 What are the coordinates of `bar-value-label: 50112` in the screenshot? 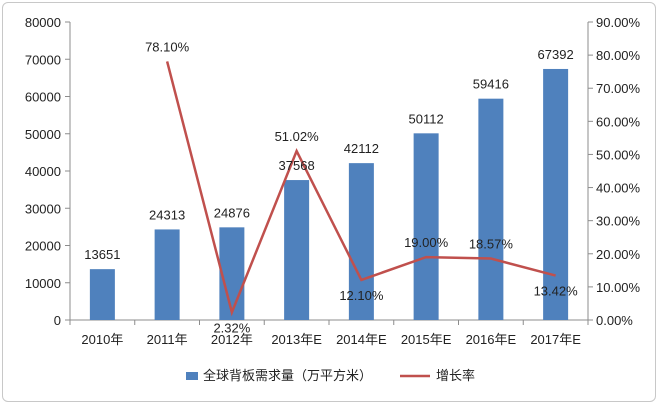 It's located at (426, 118).